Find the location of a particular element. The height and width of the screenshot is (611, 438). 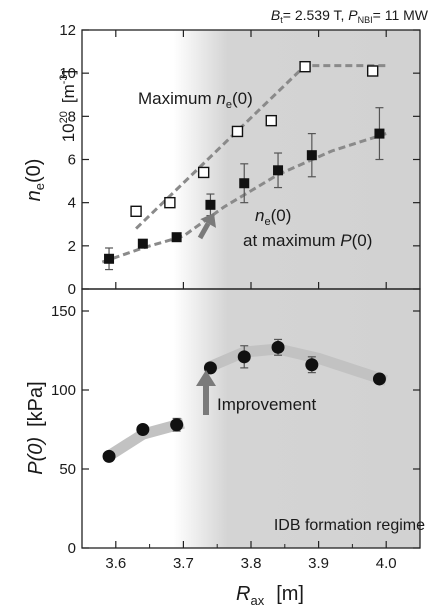

x-tick-label: 4.0 is located at coordinates (386, 563).